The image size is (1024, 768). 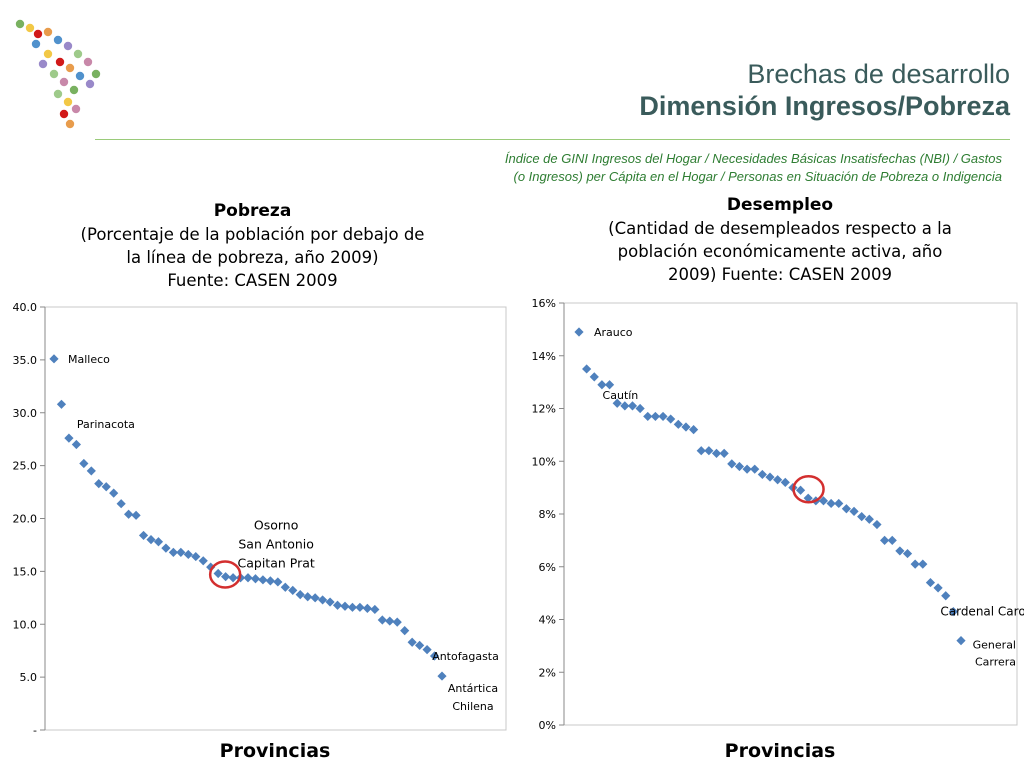 I want to click on unemployment-title: Desempleo, so click(x=780, y=205).